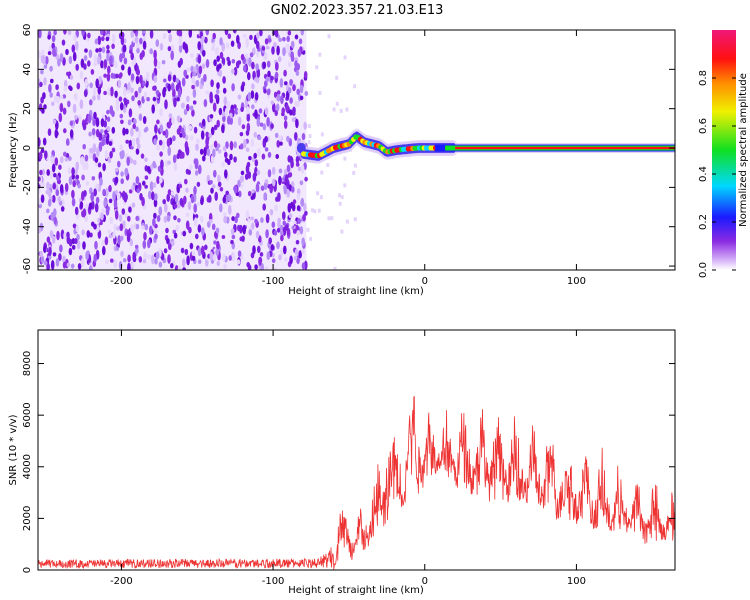 This screenshot has height=600, width=750. Describe the element at coordinates (13, 449) in the screenshot. I see `snr-y-axis-label: SNR (10 * v/v)` at that location.